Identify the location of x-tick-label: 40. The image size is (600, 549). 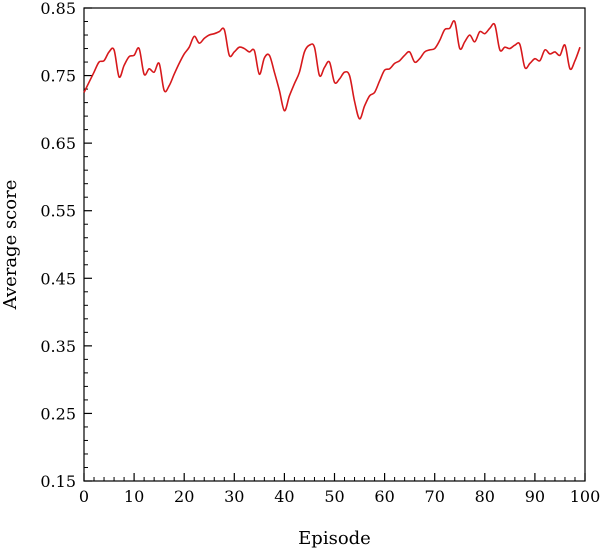
(284, 496).